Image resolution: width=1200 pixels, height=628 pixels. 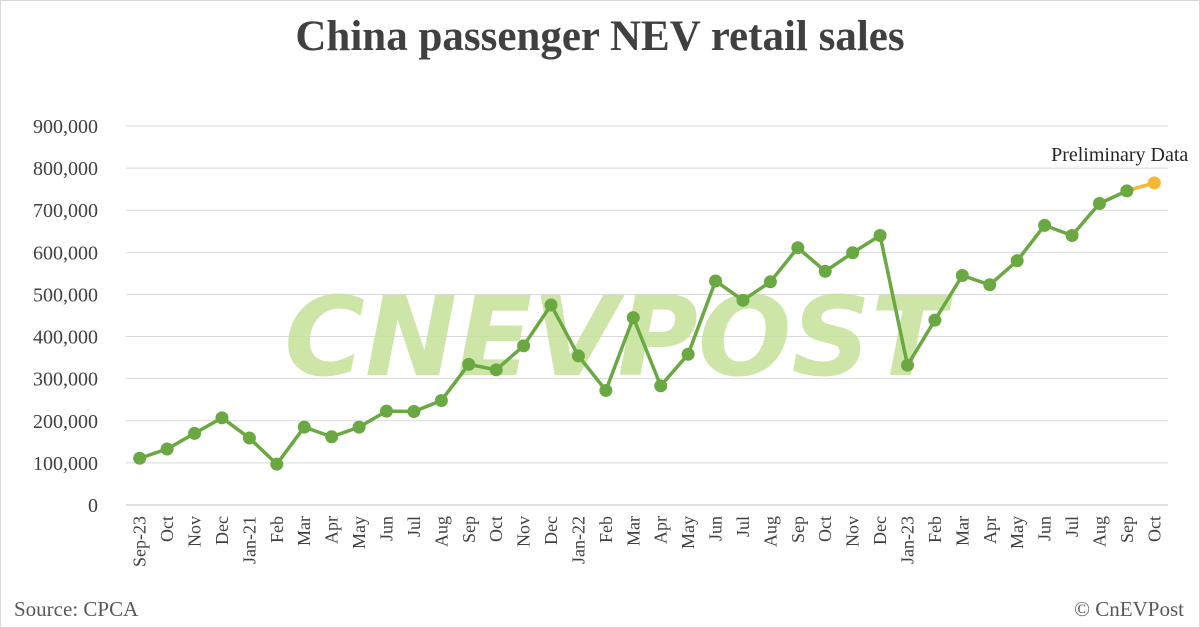 What do you see at coordinates (1129, 609) in the screenshot?
I see `copyright-note: © CnEVPost` at bounding box center [1129, 609].